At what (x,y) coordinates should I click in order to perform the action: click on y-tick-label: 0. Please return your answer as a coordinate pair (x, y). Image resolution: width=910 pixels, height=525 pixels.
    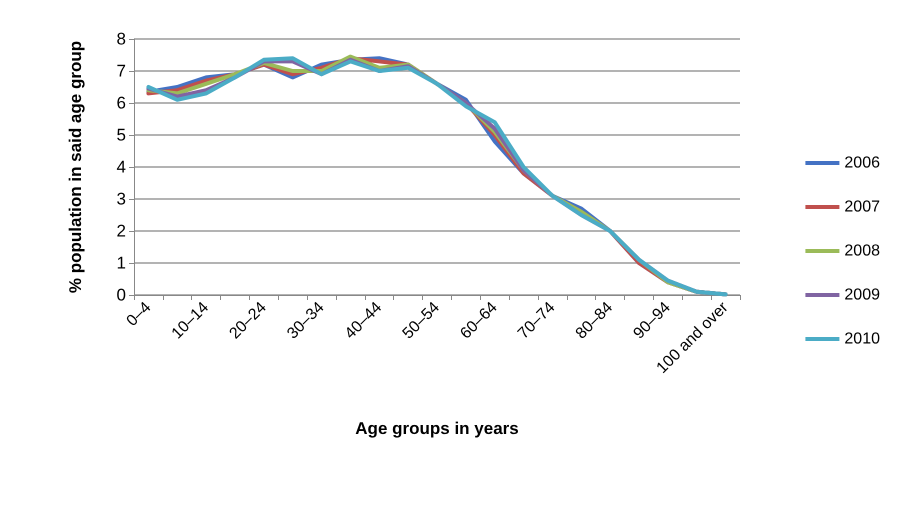
    Looking at the image, I should click on (121, 295).